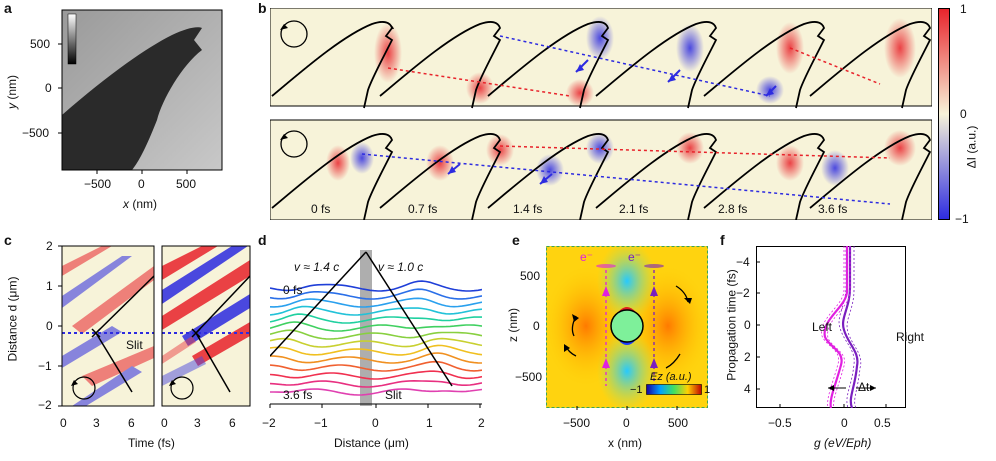 This screenshot has width=996, height=461. Describe the element at coordinates (536, 326) in the screenshot. I see `panel-e-ytick: 0` at that location.